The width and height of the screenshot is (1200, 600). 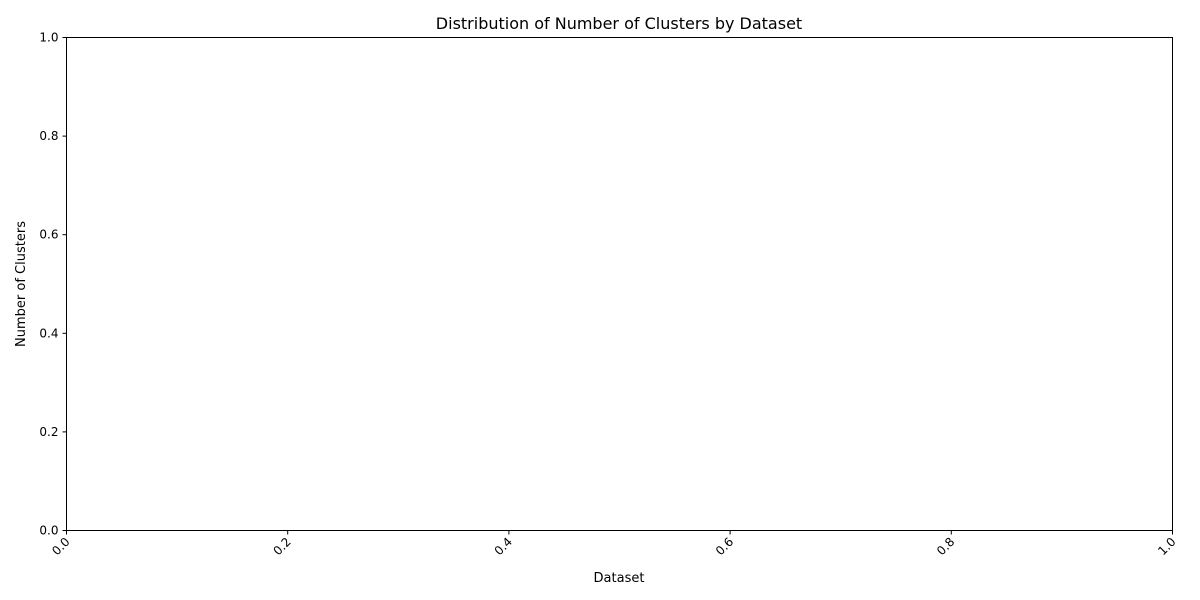 I want to click on y-tick-label: 0.2, so click(x=48, y=432).